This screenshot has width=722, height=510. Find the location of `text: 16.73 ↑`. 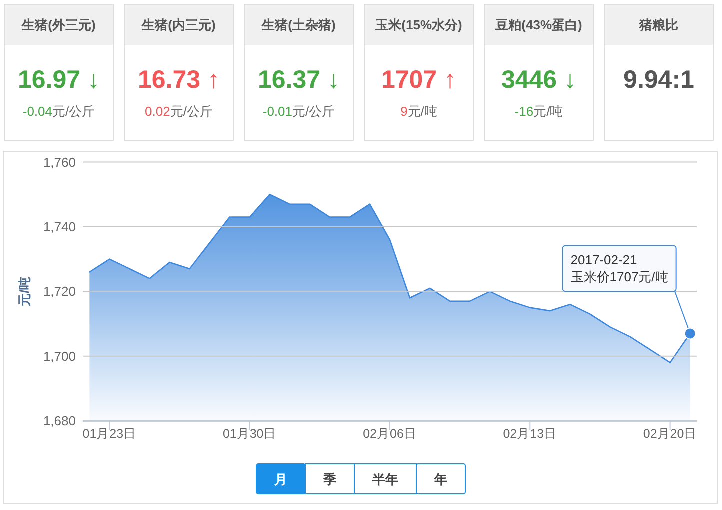

text: 16.73 ↑ is located at coordinates (179, 80).